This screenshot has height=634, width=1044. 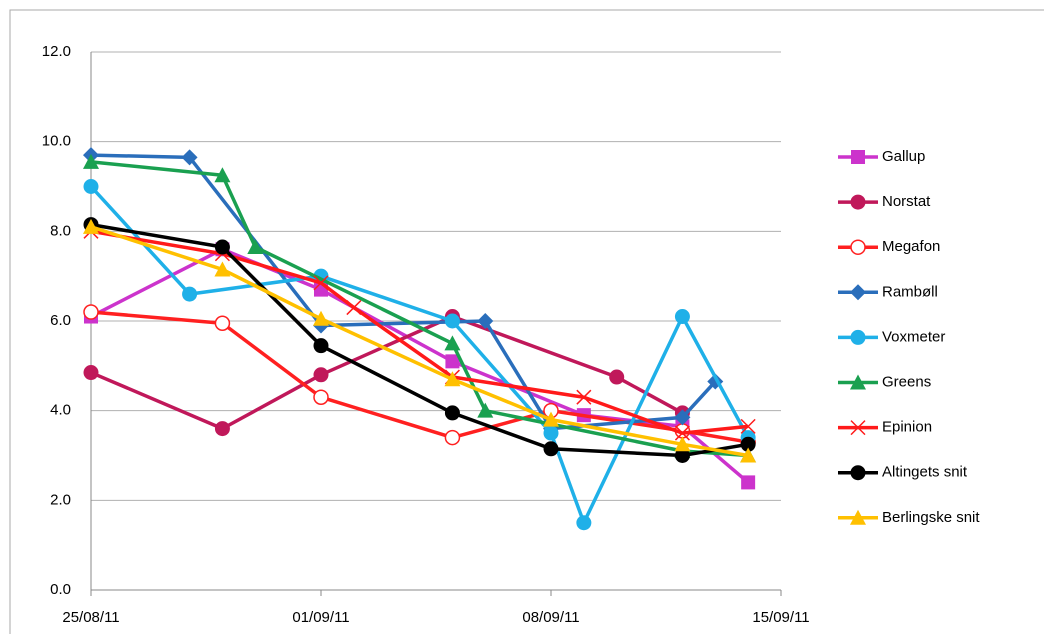 What do you see at coordinates (780, 617) in the screenshot?
I see `x-tick-label: 15/09/11` at bounding box center [780, 617].